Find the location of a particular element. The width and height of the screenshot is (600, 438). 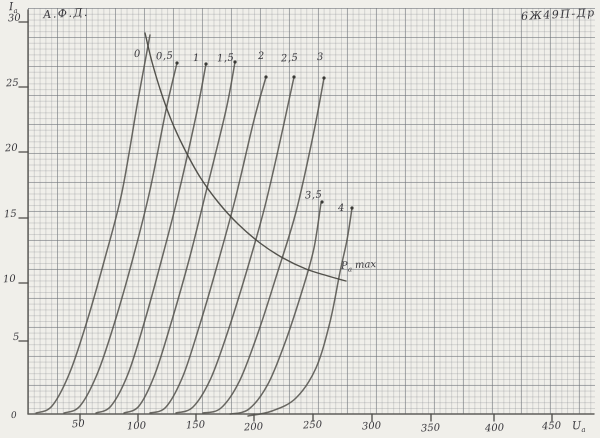

x-tick-label-450: 450 is located at coordinates (551, 426).